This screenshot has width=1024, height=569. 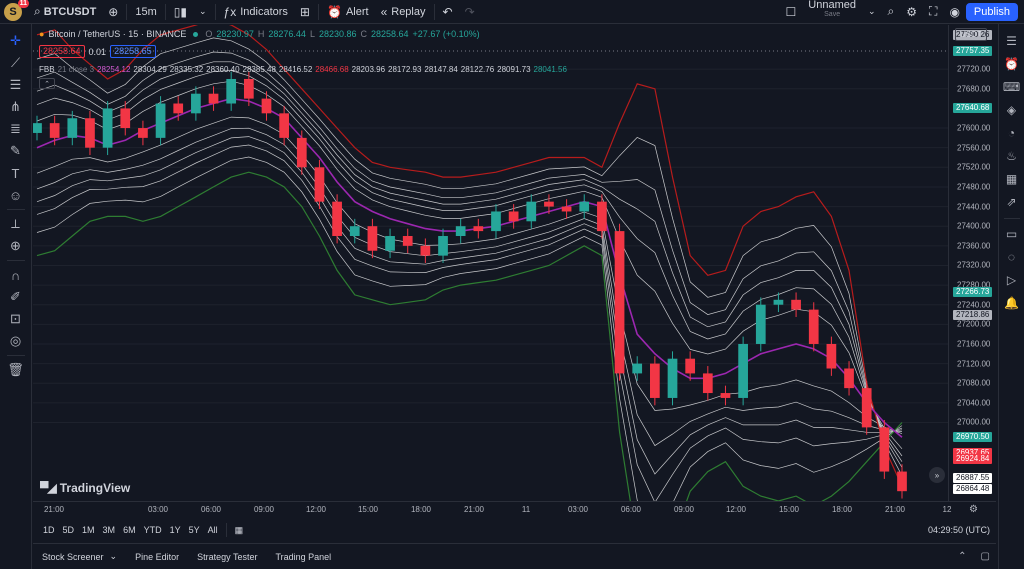 What do you see at coordinates (962, 556) in the screenshot?
I see `chevron-up-icon: ⌃` at bounding box center [962, 556].